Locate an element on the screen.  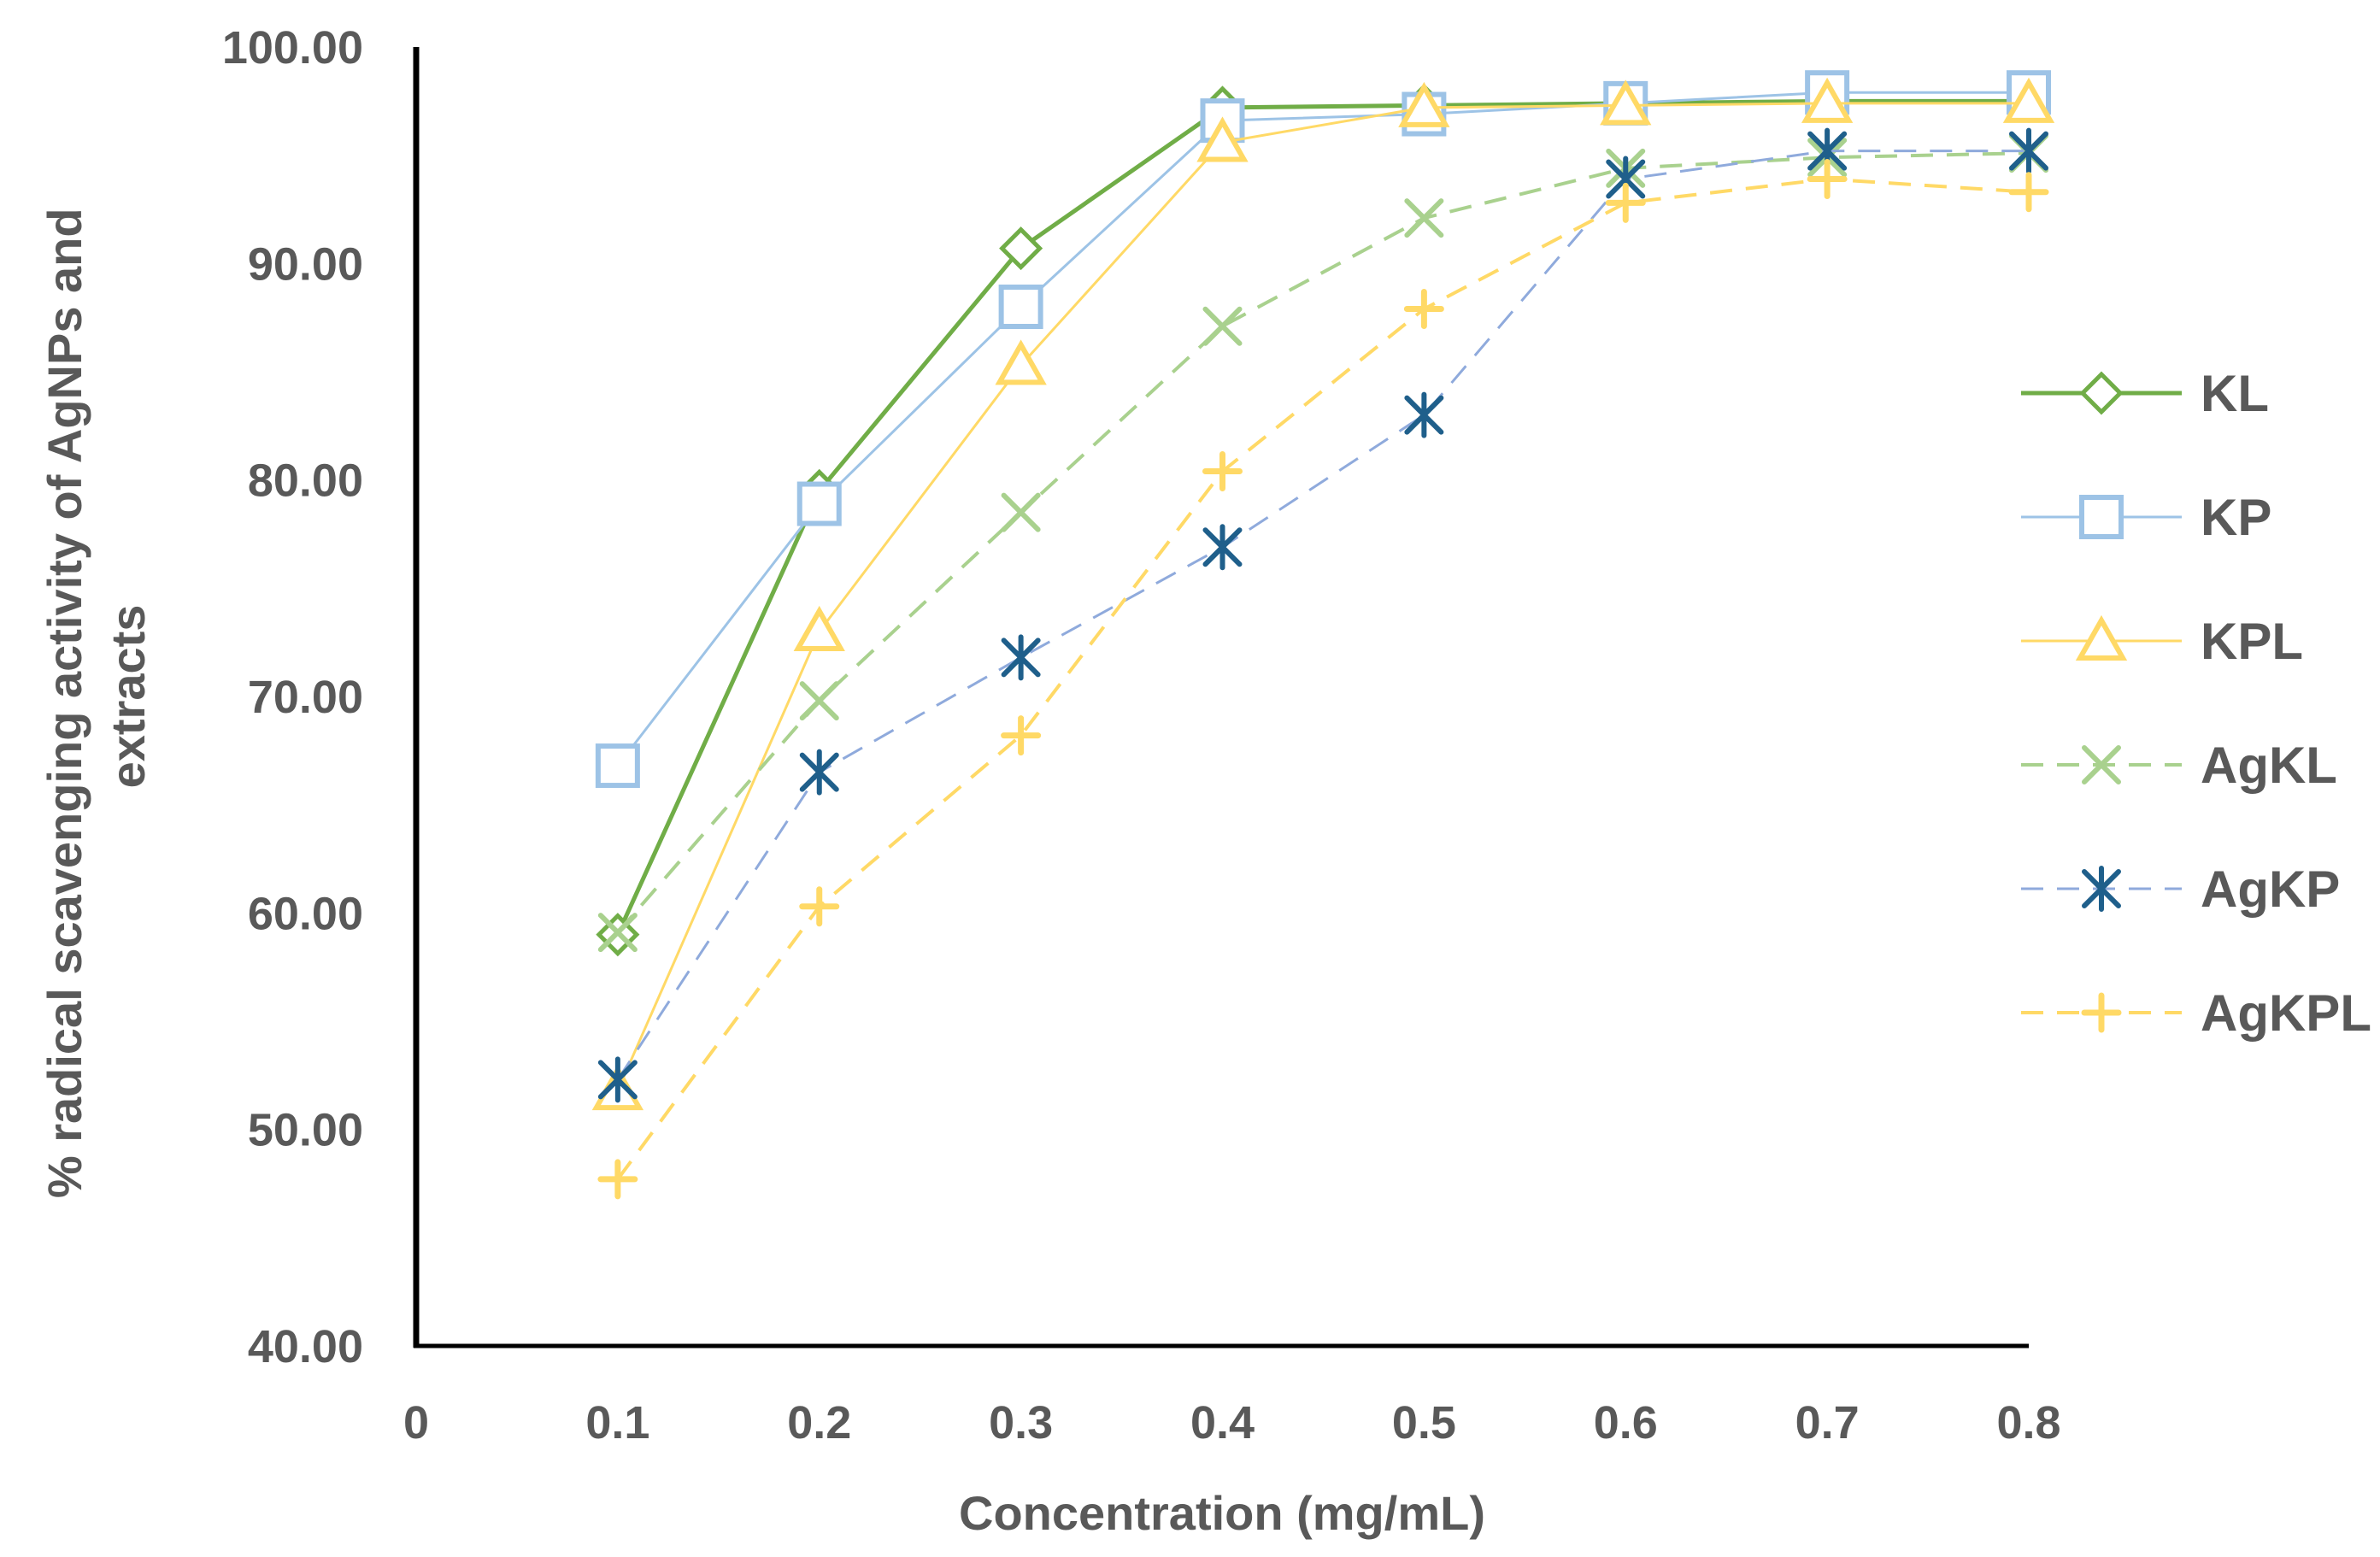
x-tick-label: 0.1 is located at coordinates (617, 1422).